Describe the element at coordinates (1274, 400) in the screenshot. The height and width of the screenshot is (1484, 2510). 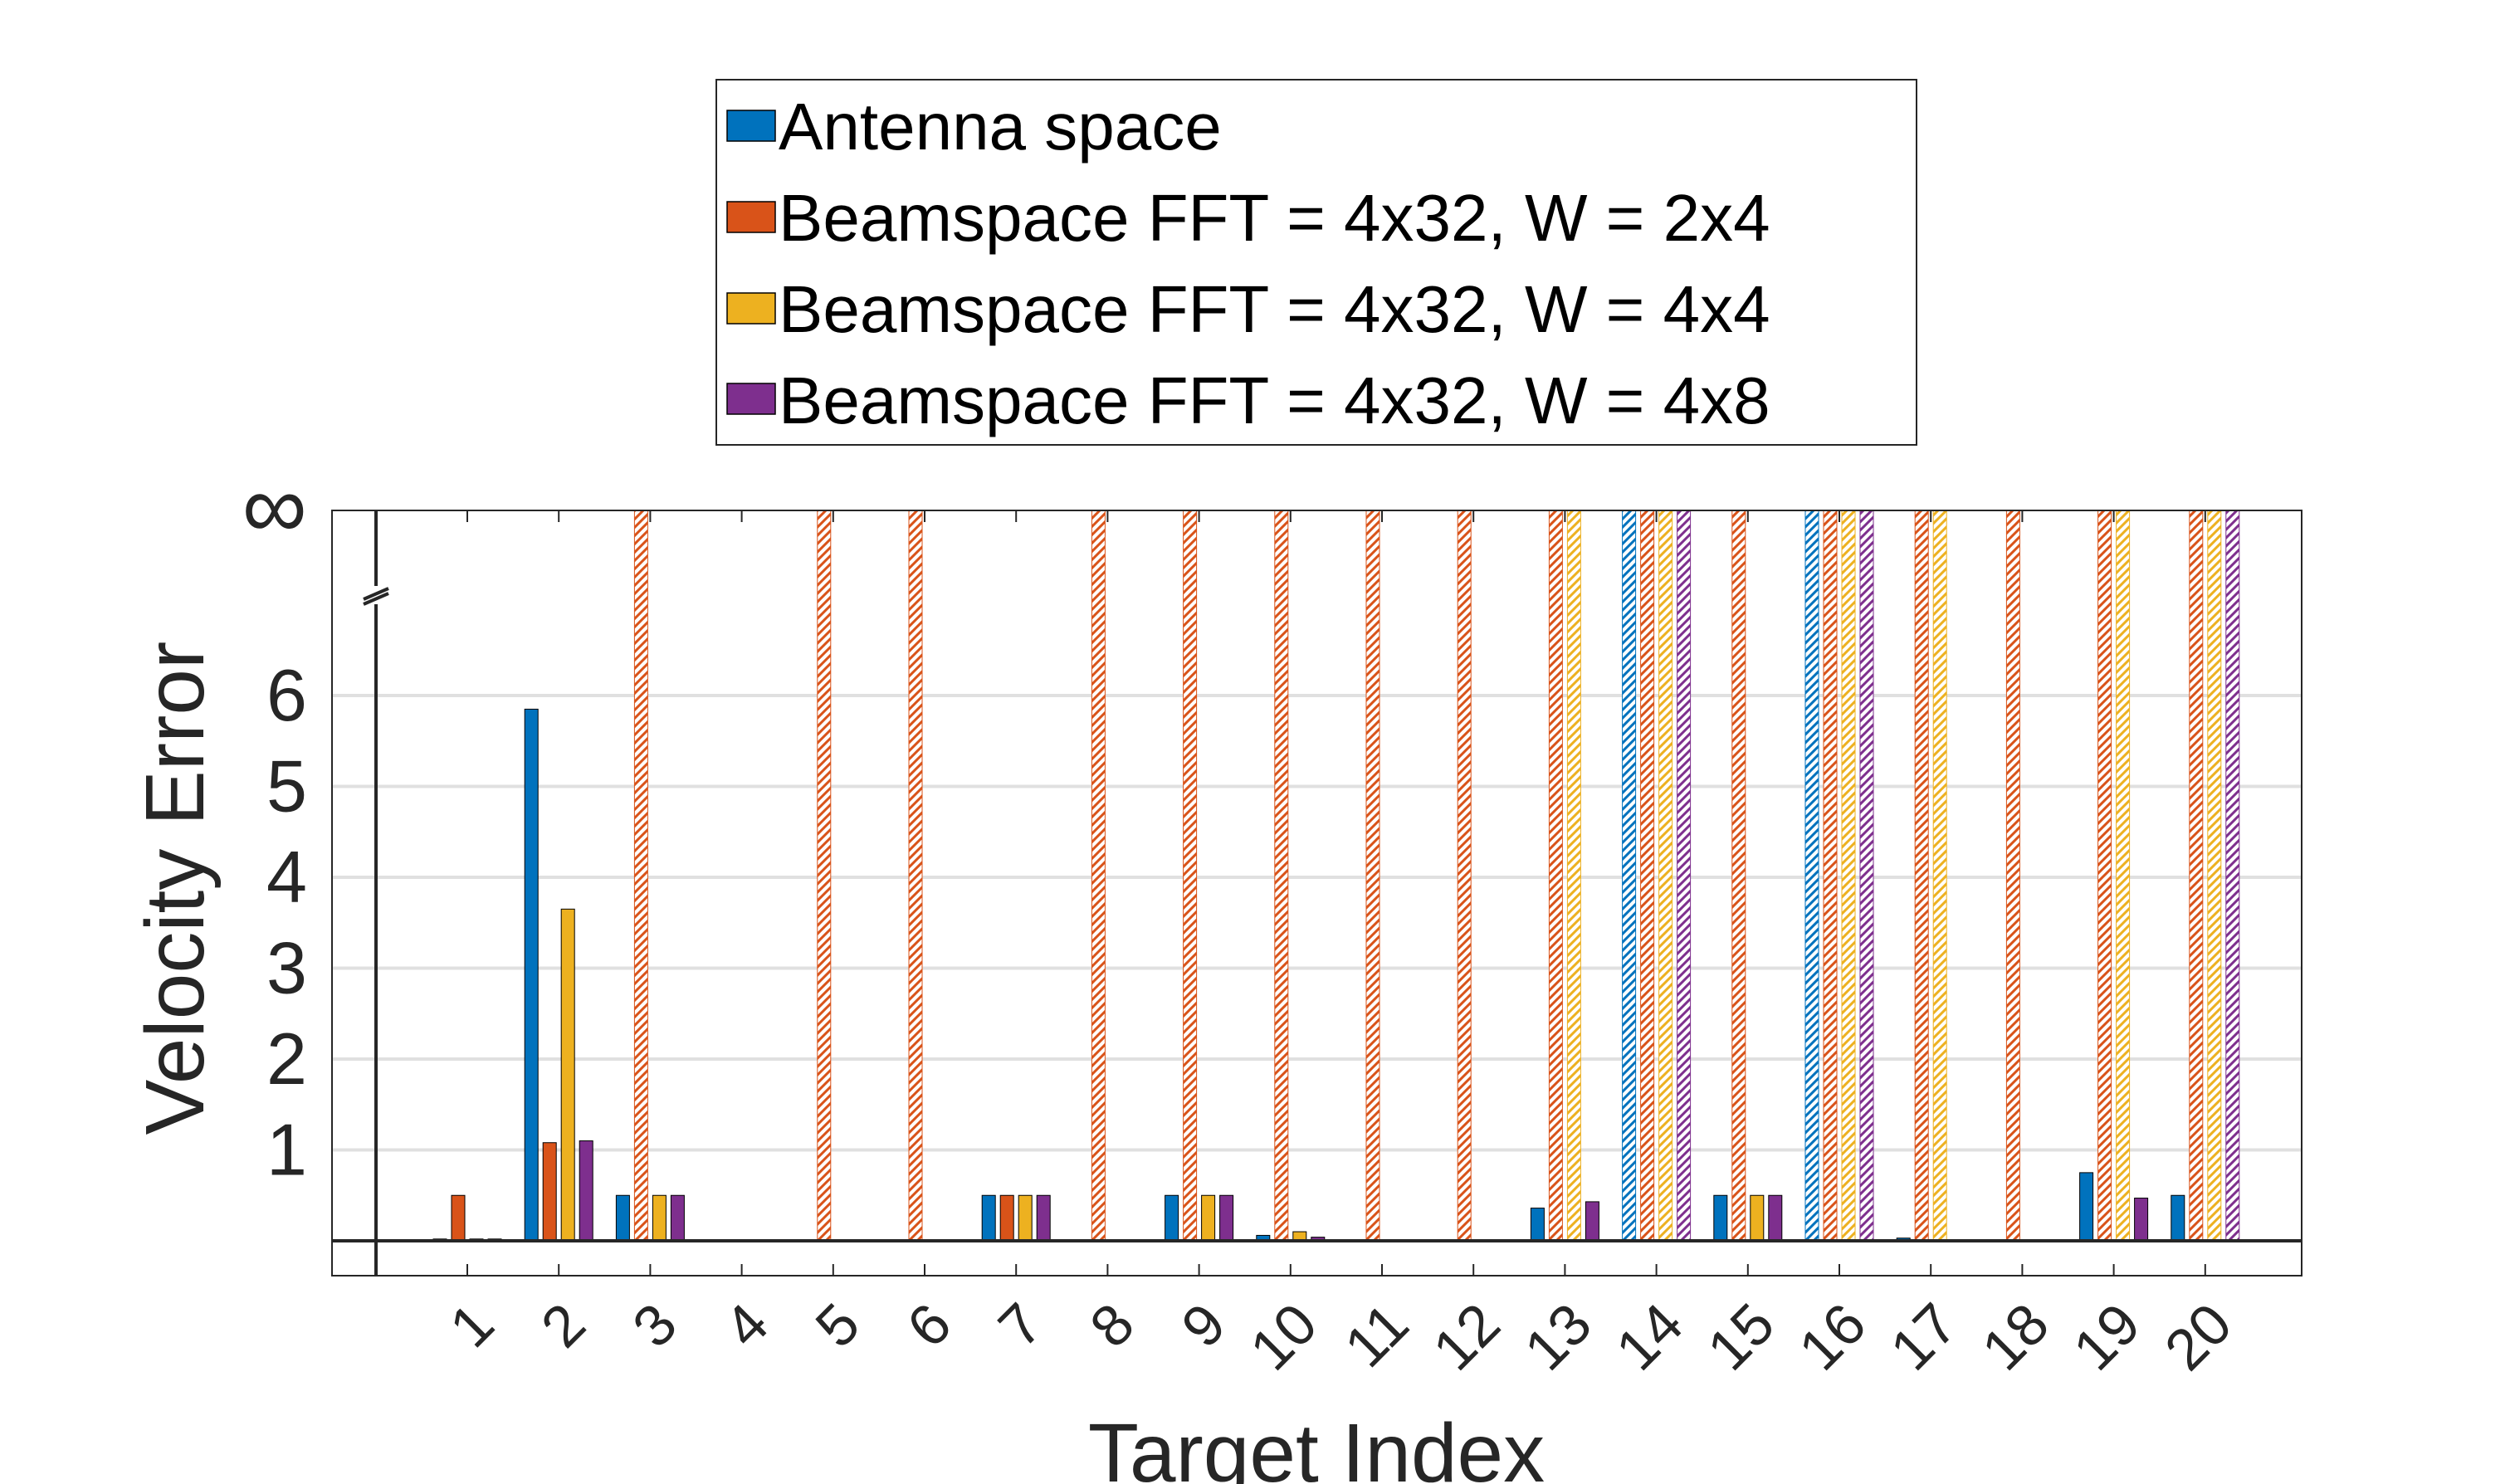
I see `legend-label-beamspace-w-4x8: Beamspace FFT = 4x32, W = 4x8` at that location.